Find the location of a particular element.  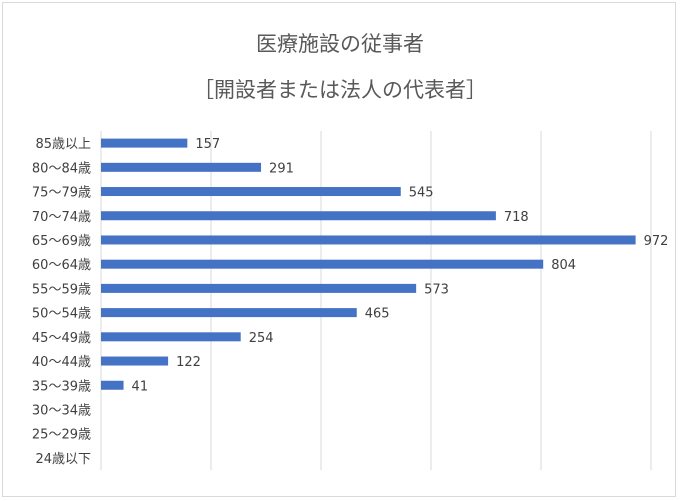

category-label: 60〜64歳 is located at coordinates (61, 265).